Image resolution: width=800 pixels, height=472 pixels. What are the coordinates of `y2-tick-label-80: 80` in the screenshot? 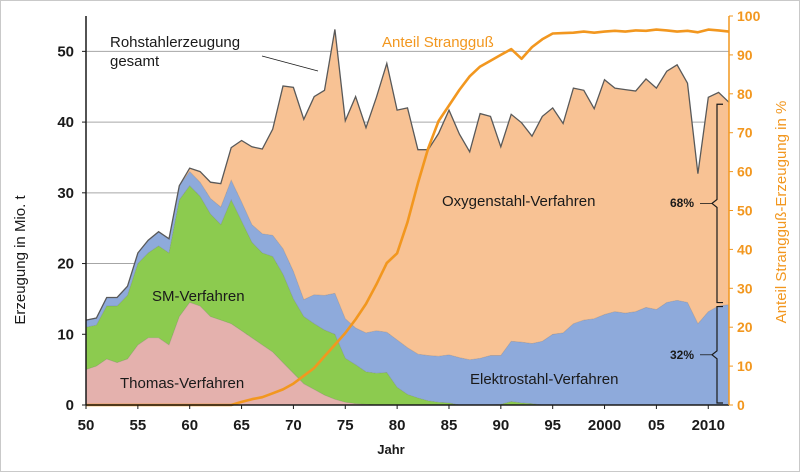 It's located at (745, 94).